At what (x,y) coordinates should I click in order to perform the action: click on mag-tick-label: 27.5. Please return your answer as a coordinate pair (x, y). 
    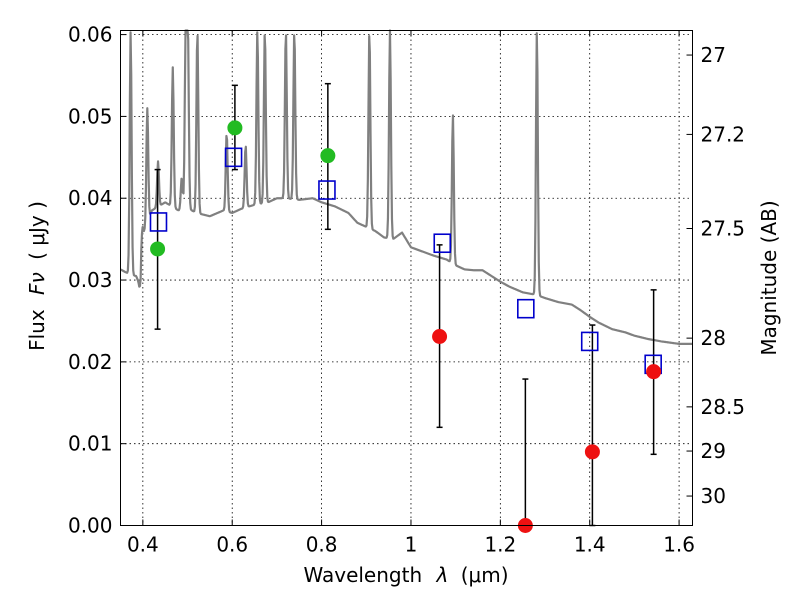
    Looking at the image, I should click on (723, 229).